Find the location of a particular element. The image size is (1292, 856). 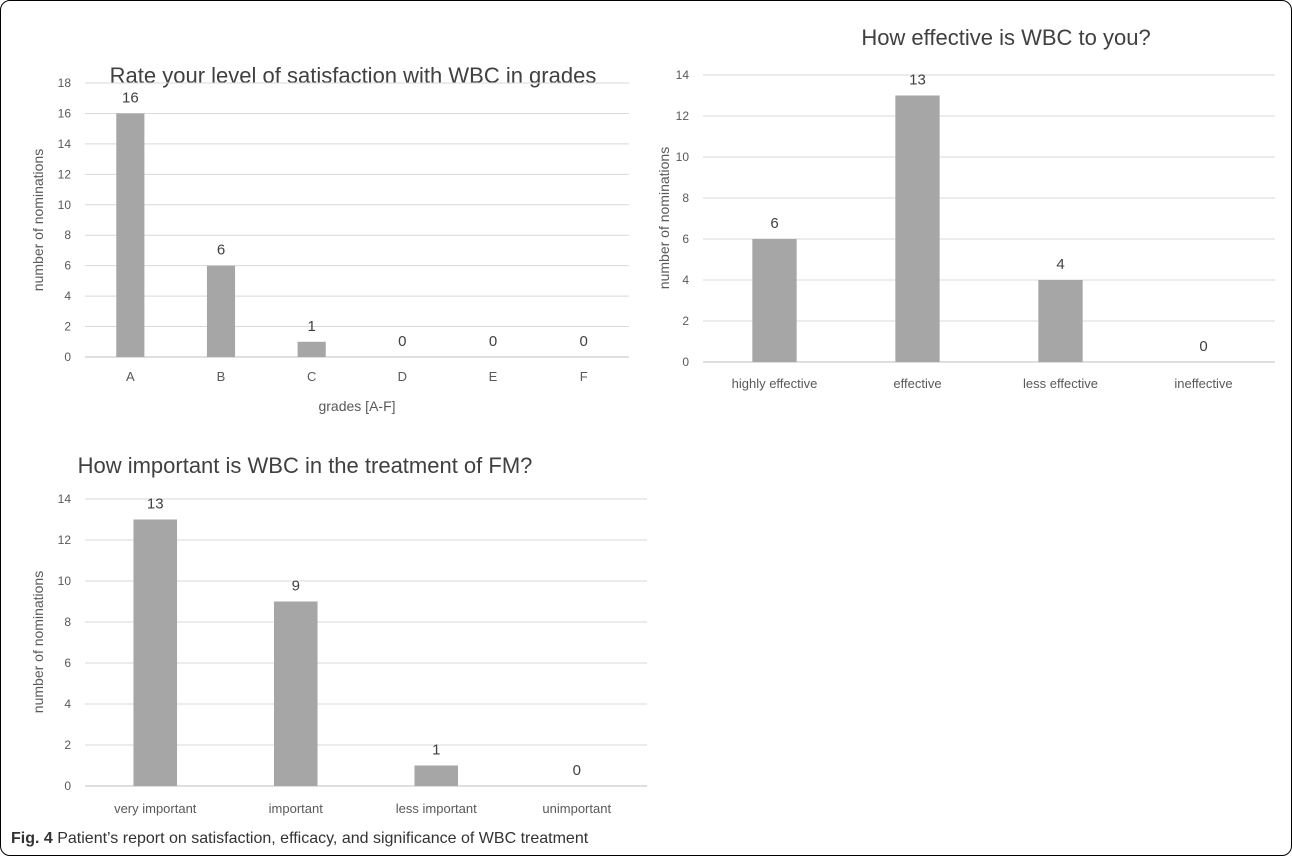

category-label: E is located at coordinates (493, 376).